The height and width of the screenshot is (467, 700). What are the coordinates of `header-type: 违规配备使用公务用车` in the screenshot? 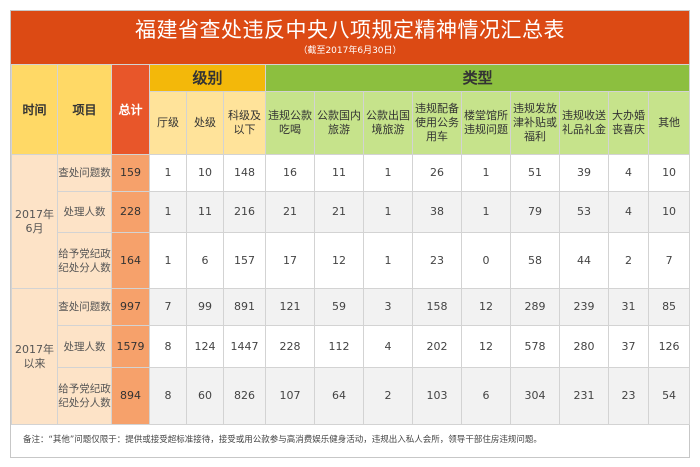 It's located at (437, 123).